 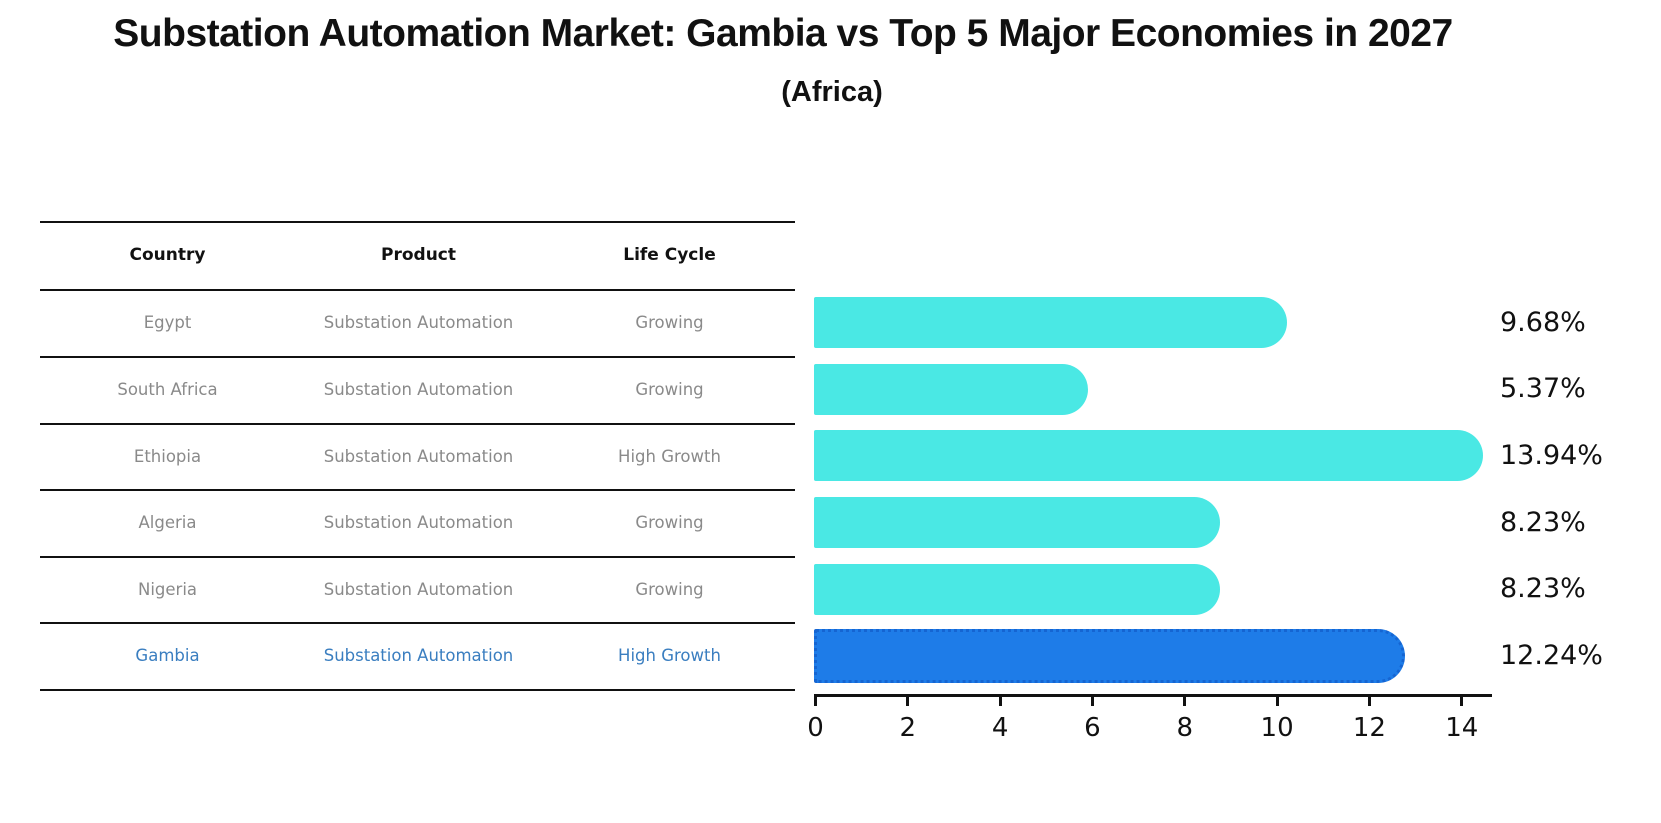 I want to click on cell-country: Egypt, so click(x=167, y=322).